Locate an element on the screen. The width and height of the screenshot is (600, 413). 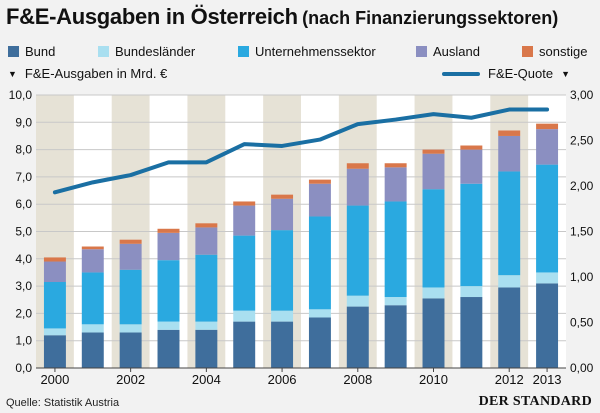
x-tick-label: 2013 is located at coordinates (547, 379).